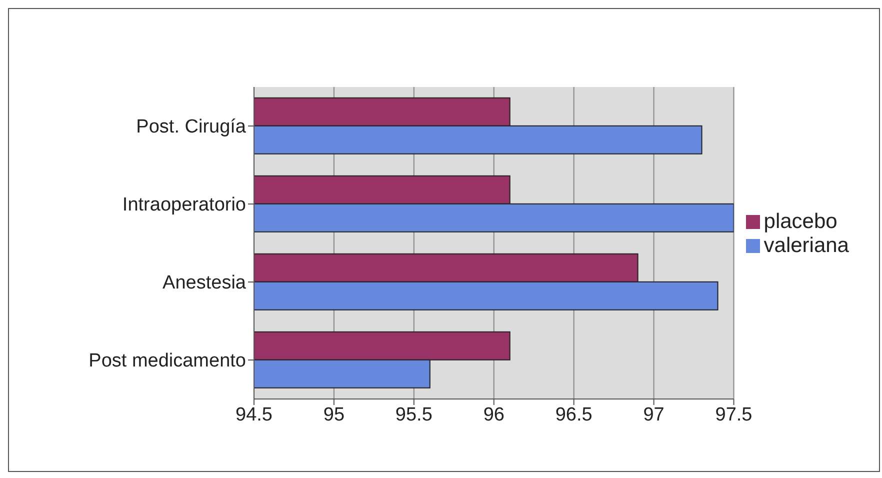  Describe the element at coordinates (413, 415) in the screenshot. I see `x-tick-label: 95.5` at that location.